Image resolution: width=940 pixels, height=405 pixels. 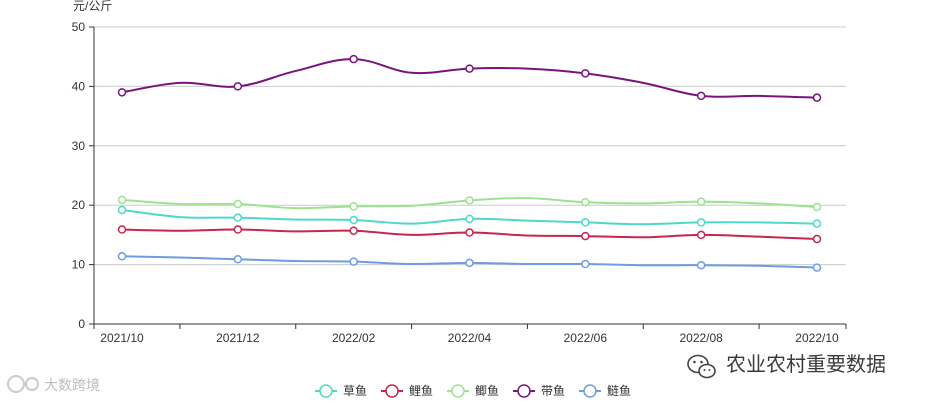 What do you see at coordinates (586, 338) in the screenshot?
I see `x-tick-label: 2022/06` at bounding box center [586, 338].